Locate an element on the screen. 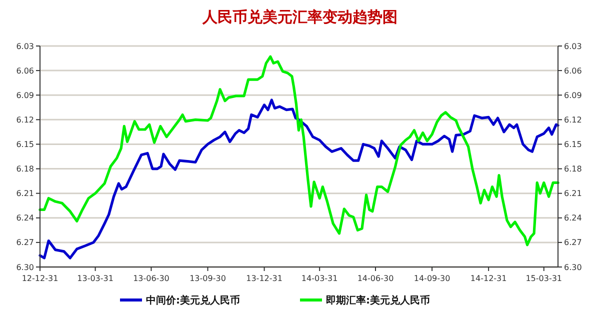  y2-tick-label: 6.15 is located at coordinates (573, 145).